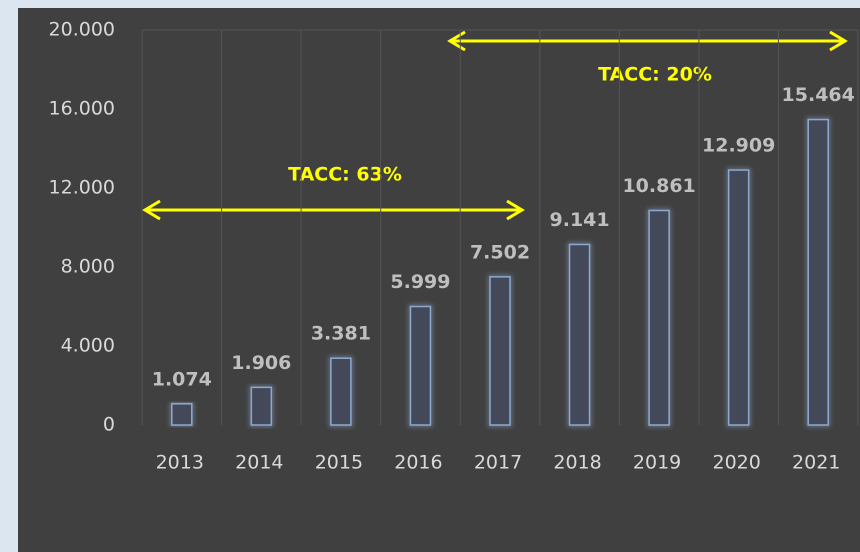  Describe the element at coordinates (345, 175) in the screenshot. I see `annotation: TACC: 63%` at that location.